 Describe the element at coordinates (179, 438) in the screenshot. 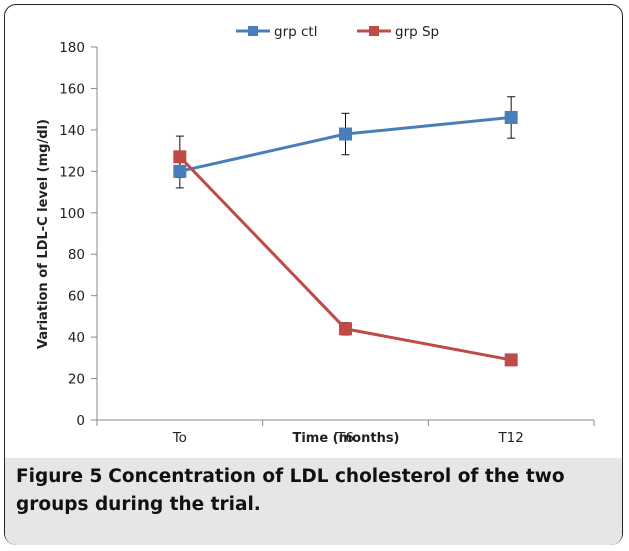

I see `x-tick-label: To` at that location.